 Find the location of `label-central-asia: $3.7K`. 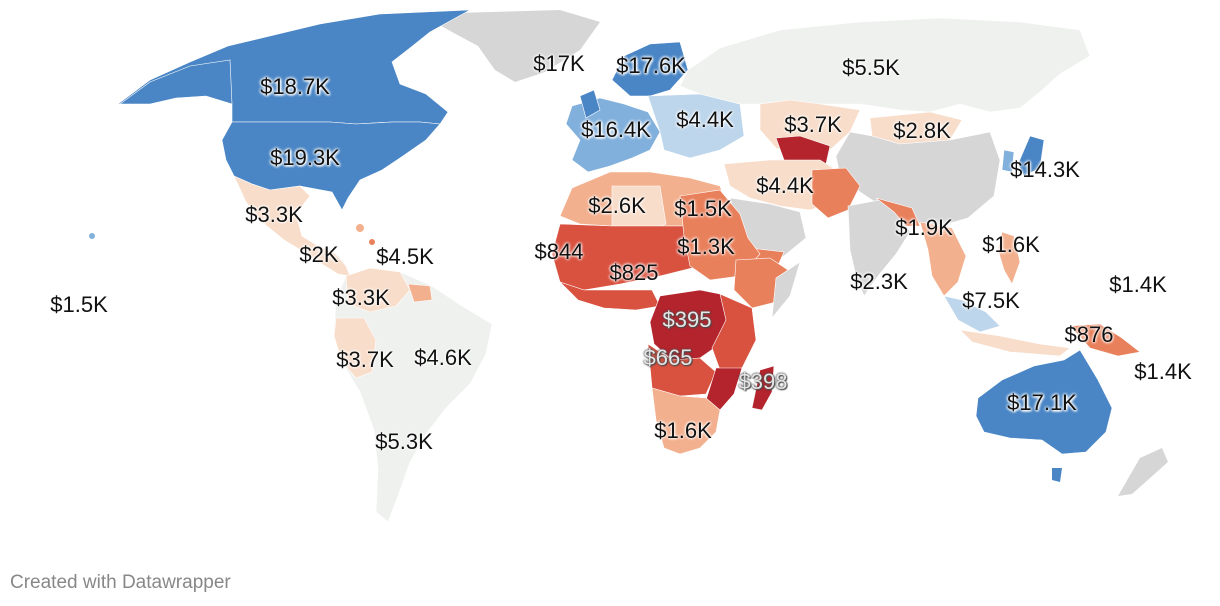

label-central-asia: $3.7K is located at coordinates (813, 124).